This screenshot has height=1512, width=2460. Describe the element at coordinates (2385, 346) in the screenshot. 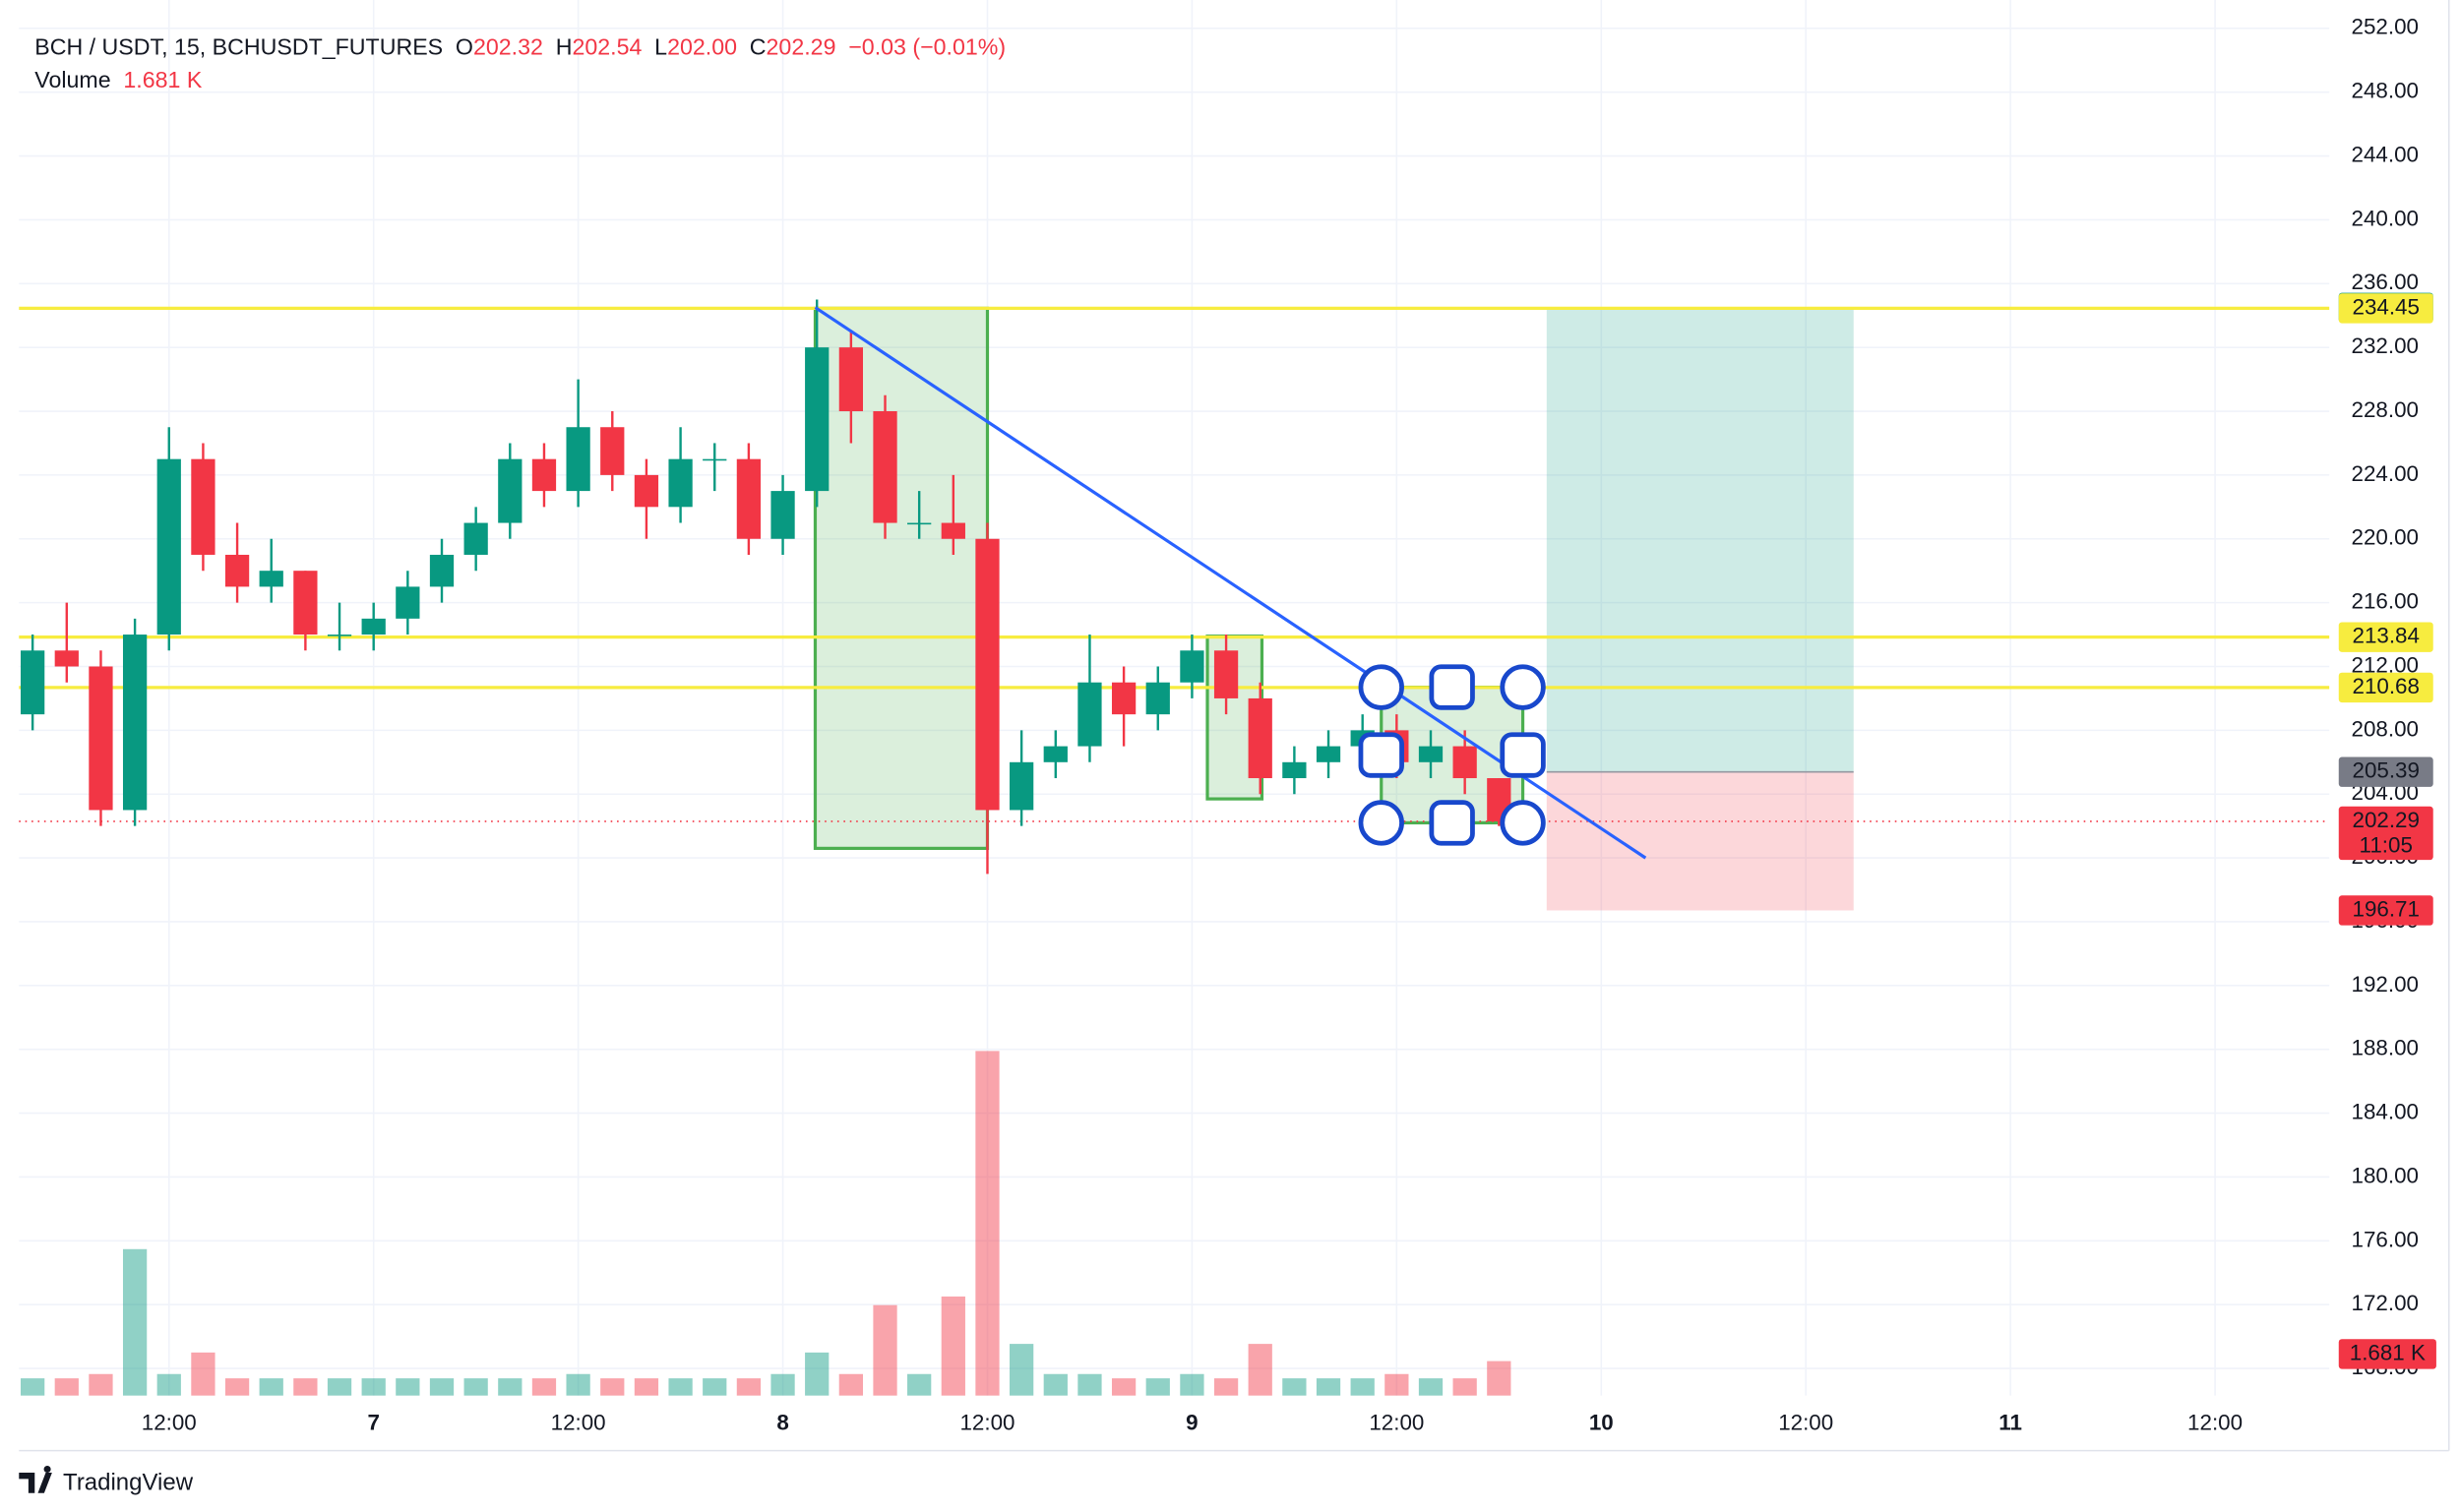

I see `y-tick-label: 232.00` at that location.